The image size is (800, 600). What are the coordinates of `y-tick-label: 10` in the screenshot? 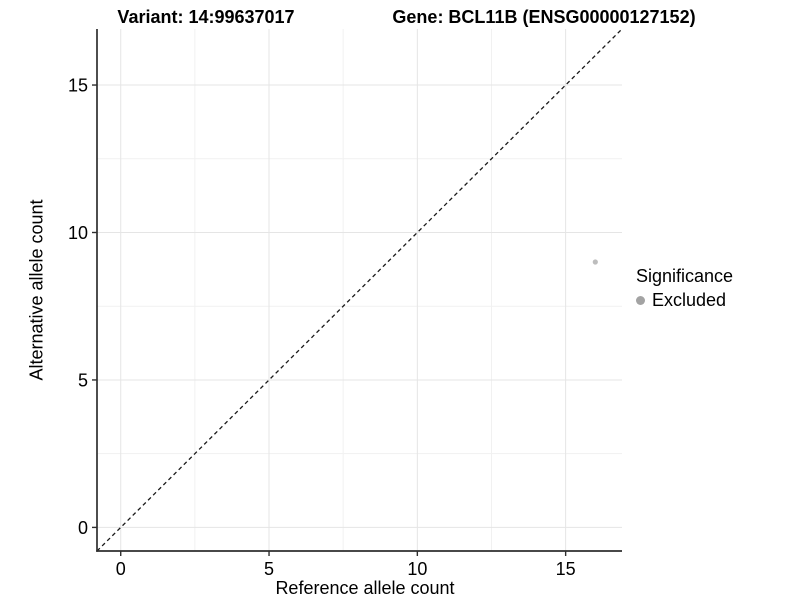 It's located at (78, 233).